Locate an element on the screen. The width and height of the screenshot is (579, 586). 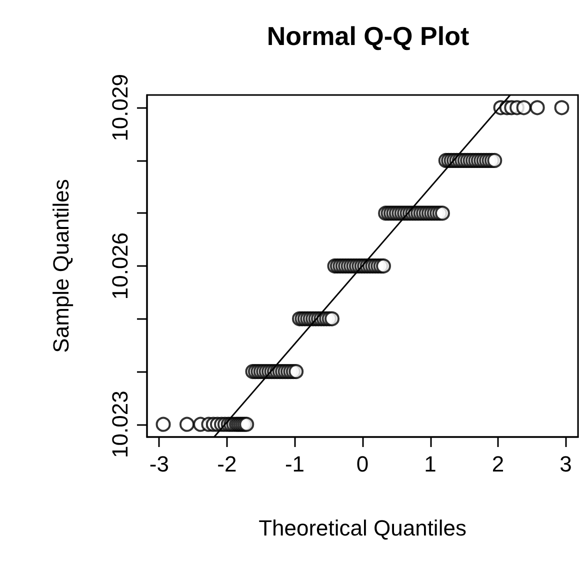
x-tick-label: 3 is located at coordinates (566, 464).